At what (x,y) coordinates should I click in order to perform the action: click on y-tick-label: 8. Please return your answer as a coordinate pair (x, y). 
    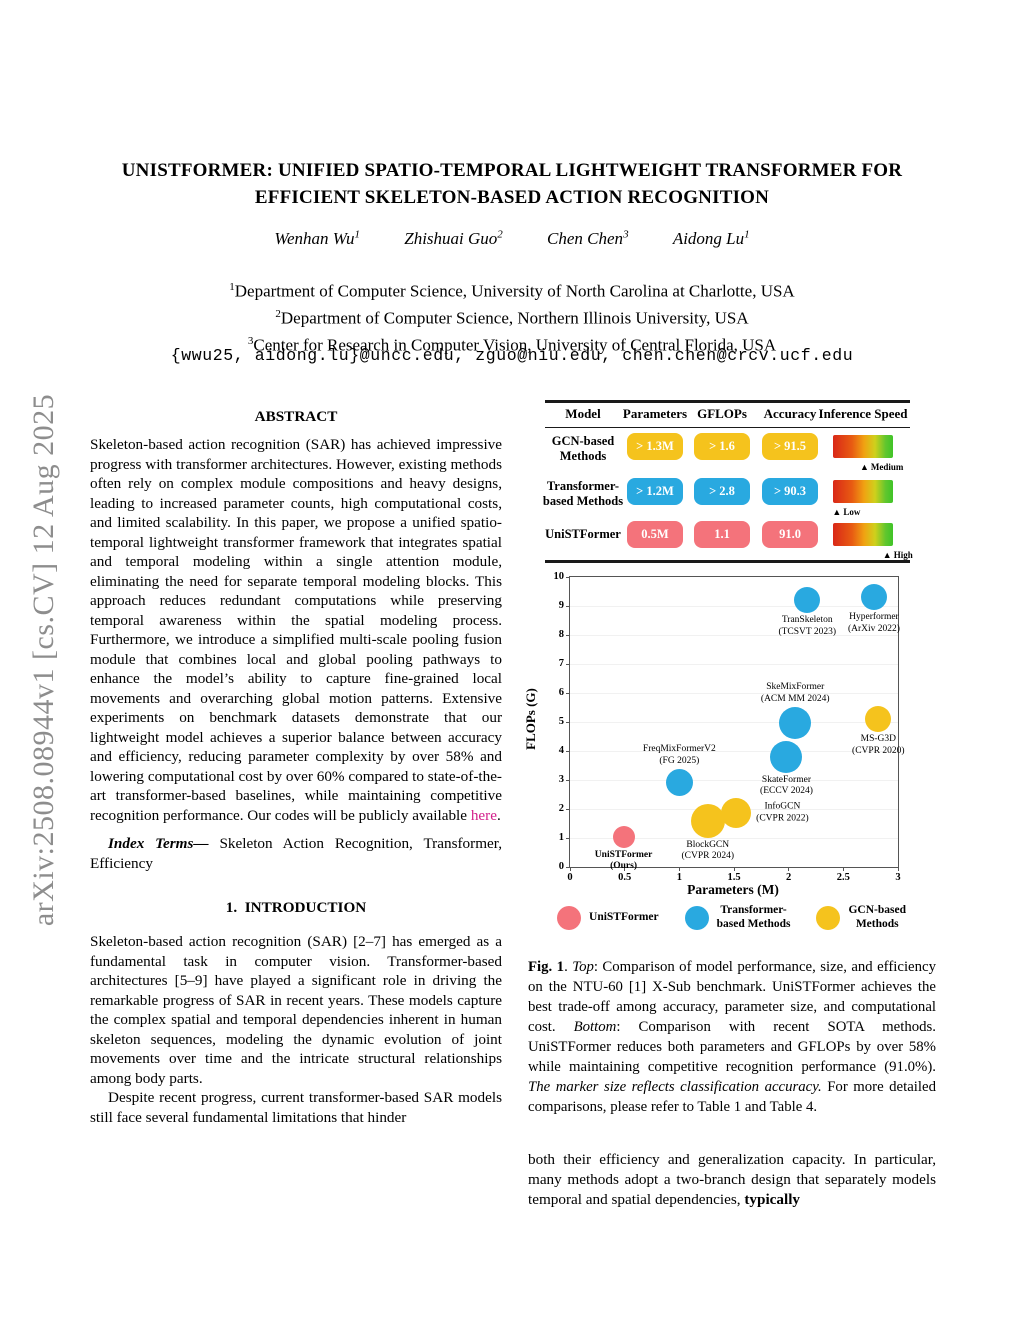
    Looking at the image, I should click on (561, 634).